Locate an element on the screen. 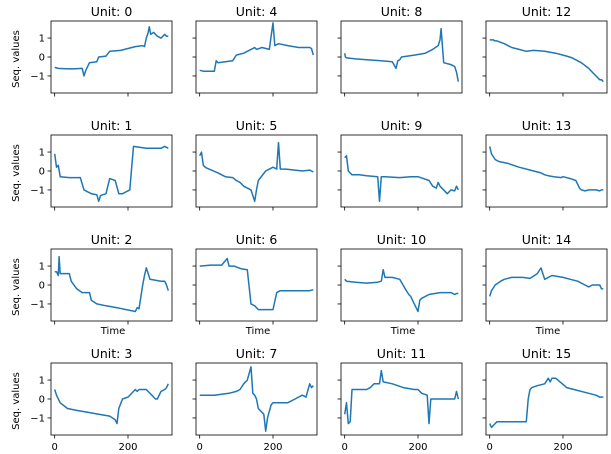 This screenshot has width=611, height=454. subplot-title: Unit: 5 is located at coordinates (257, 125).